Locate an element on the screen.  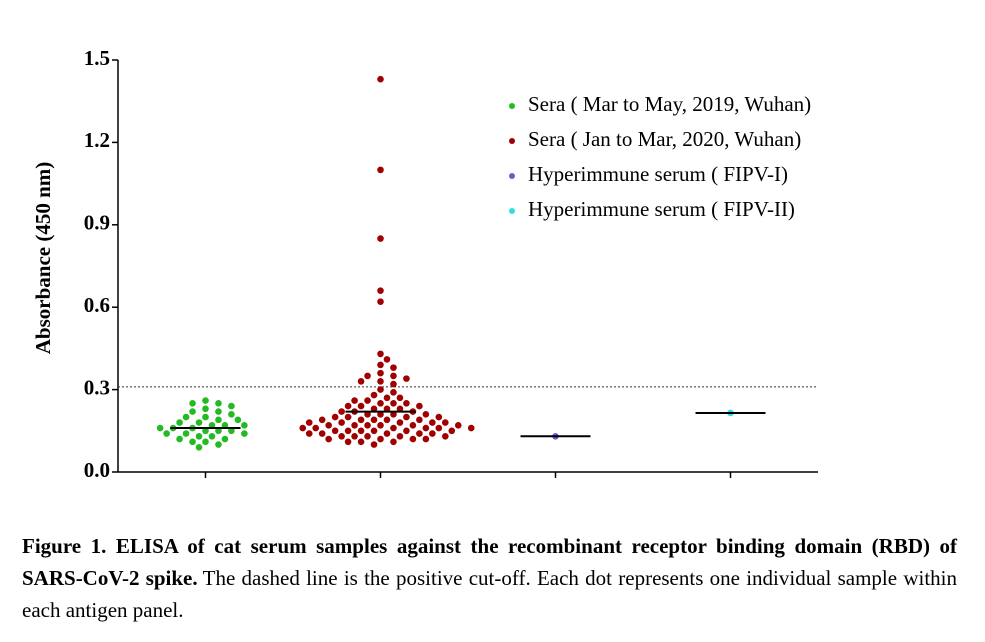
legend-label: Hyperimmune serum ( FIPV-II) is located at coordinates (661, 209).